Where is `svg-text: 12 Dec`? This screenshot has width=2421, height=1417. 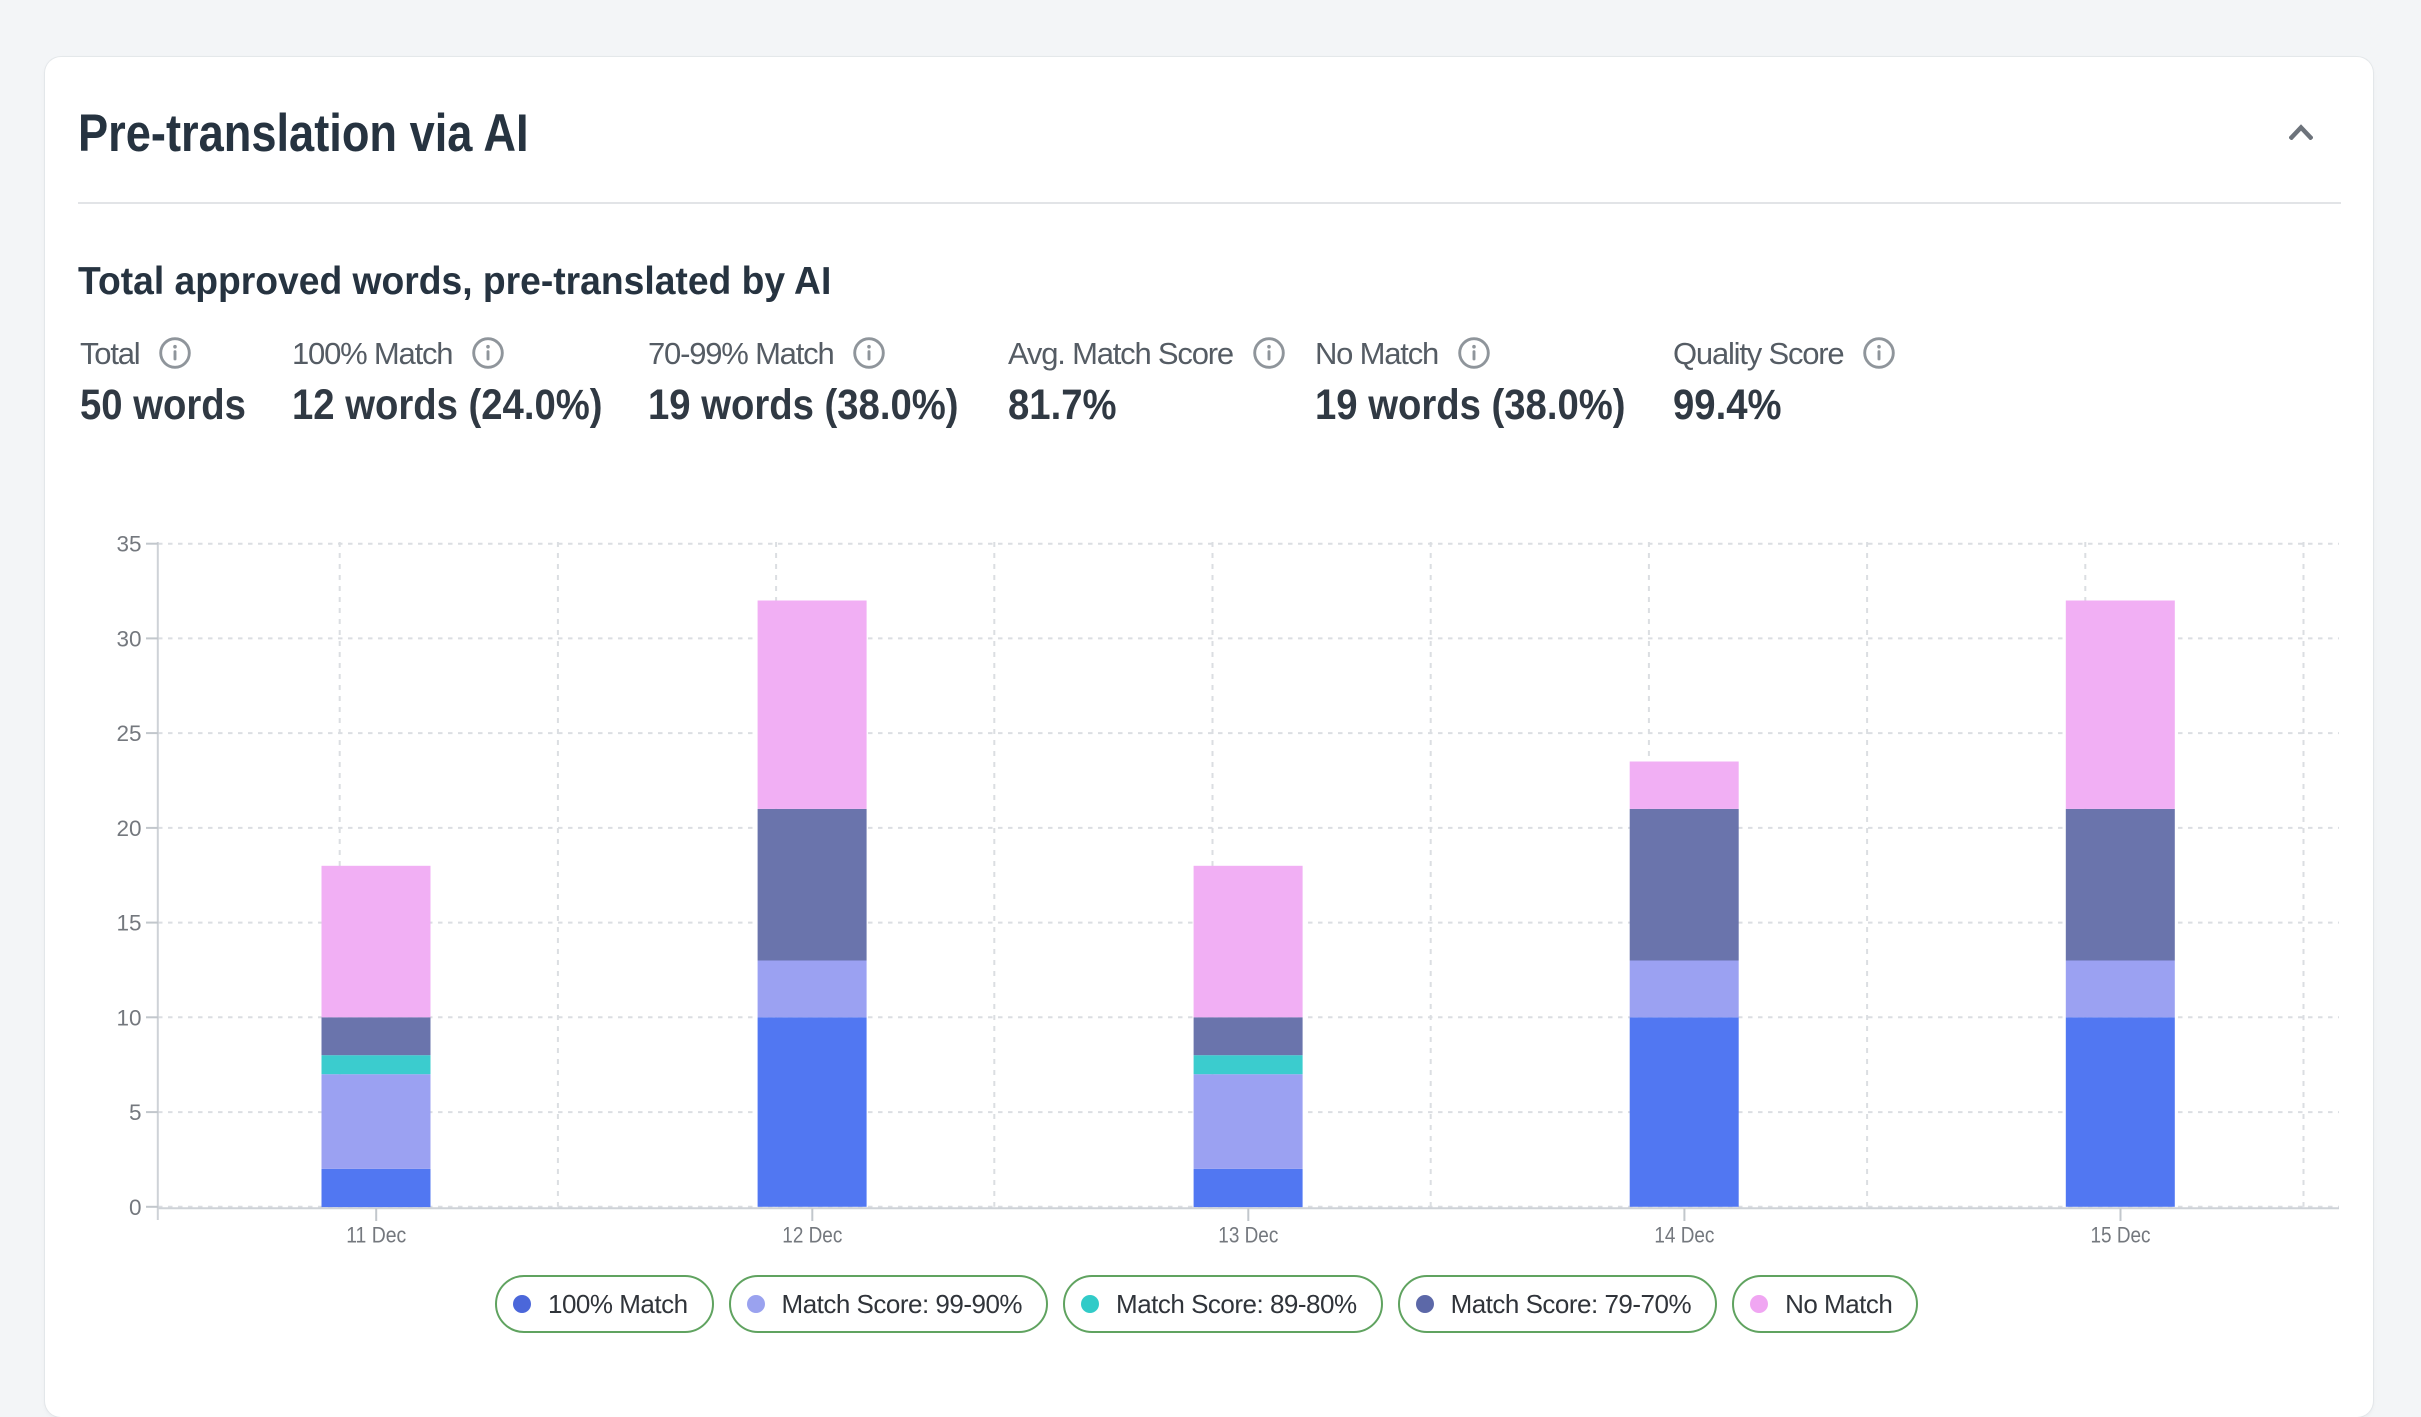 svg-text: 12 Dec is located at coordinates (812, 1235).